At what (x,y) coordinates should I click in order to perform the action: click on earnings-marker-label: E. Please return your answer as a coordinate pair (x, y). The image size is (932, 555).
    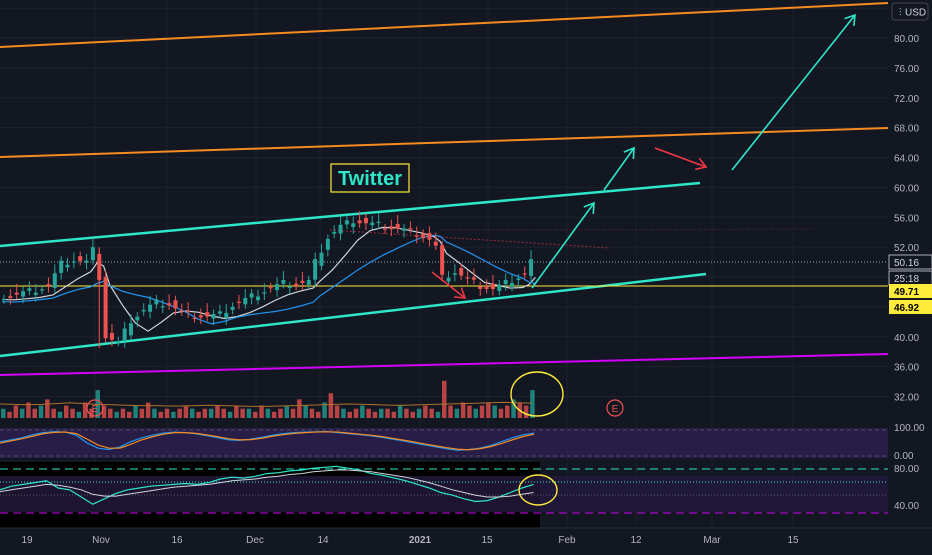
    Looking at the image, I should click on (615, 409).